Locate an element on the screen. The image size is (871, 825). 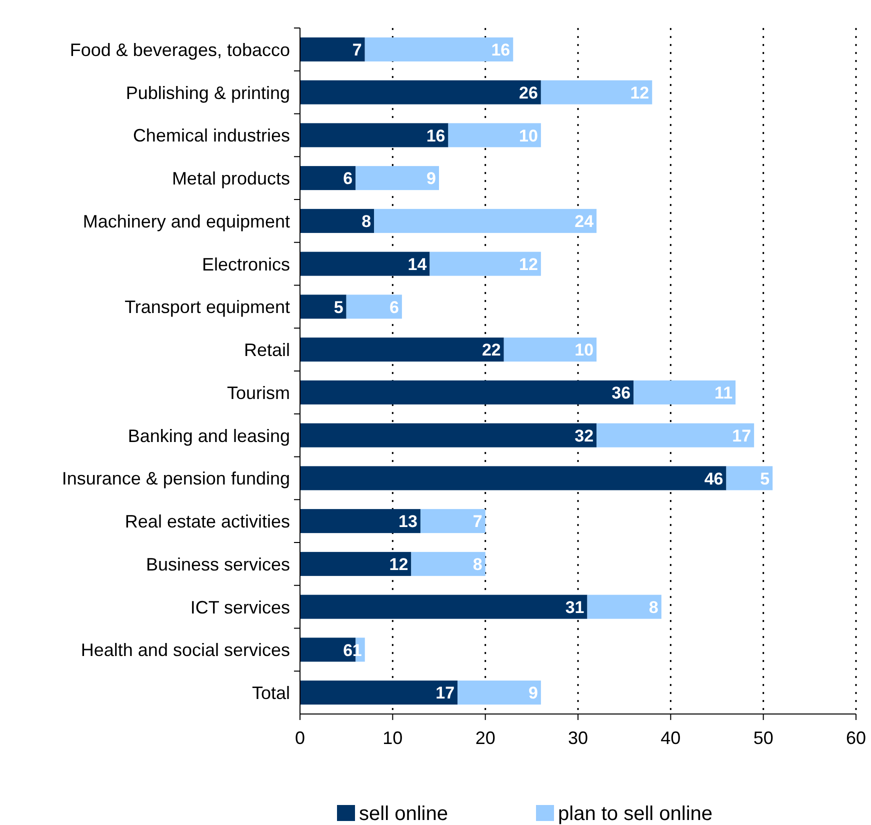
data-label: 11 is located at coordinates (723, 393).